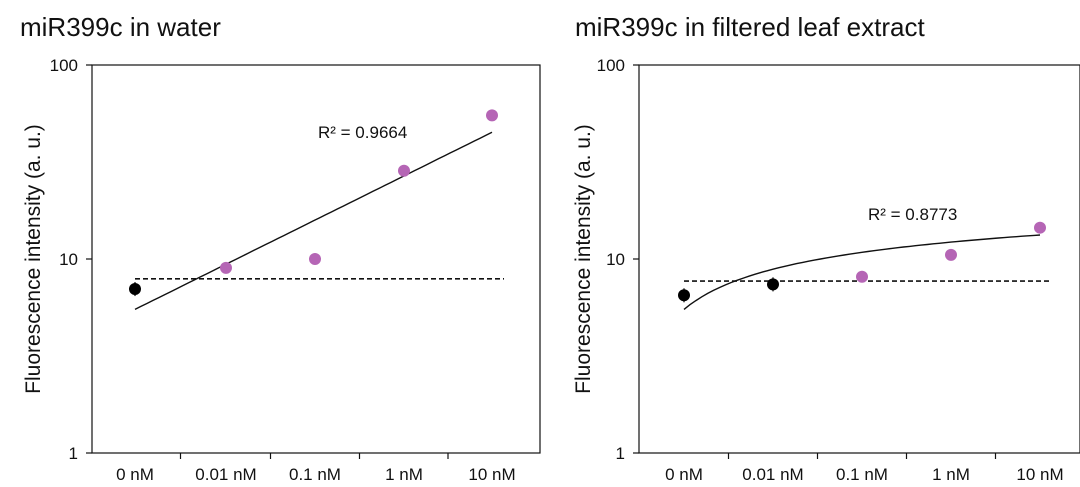 The width and height of the screenshot is (1080, 487). Describe the element at coordinates (120, 27) in the screenshot. I see `chart-title: miR399c in water` at that location.